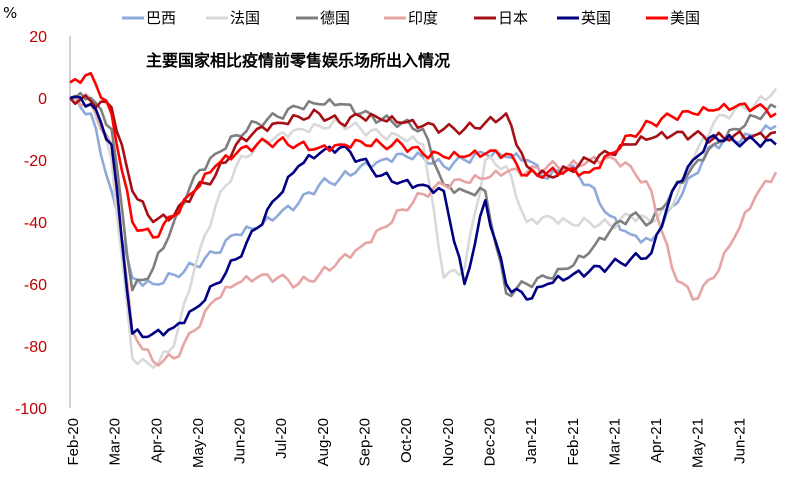  Describe the element at coordinates (245, 18) in the screenshot. I see `legend-label: 法国` at that location.